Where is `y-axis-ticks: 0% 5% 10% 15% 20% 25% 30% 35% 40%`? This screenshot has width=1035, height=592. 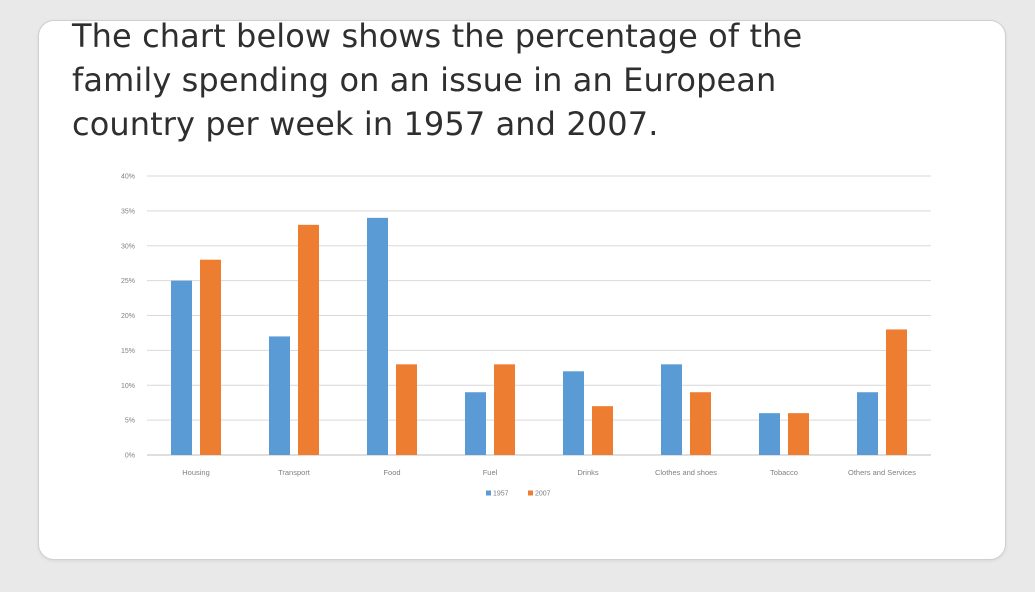
y-axis-ticks: 0% 5% 10% 15% 20% 25% 30% 35% 40% is located at coordinates (128, 317).